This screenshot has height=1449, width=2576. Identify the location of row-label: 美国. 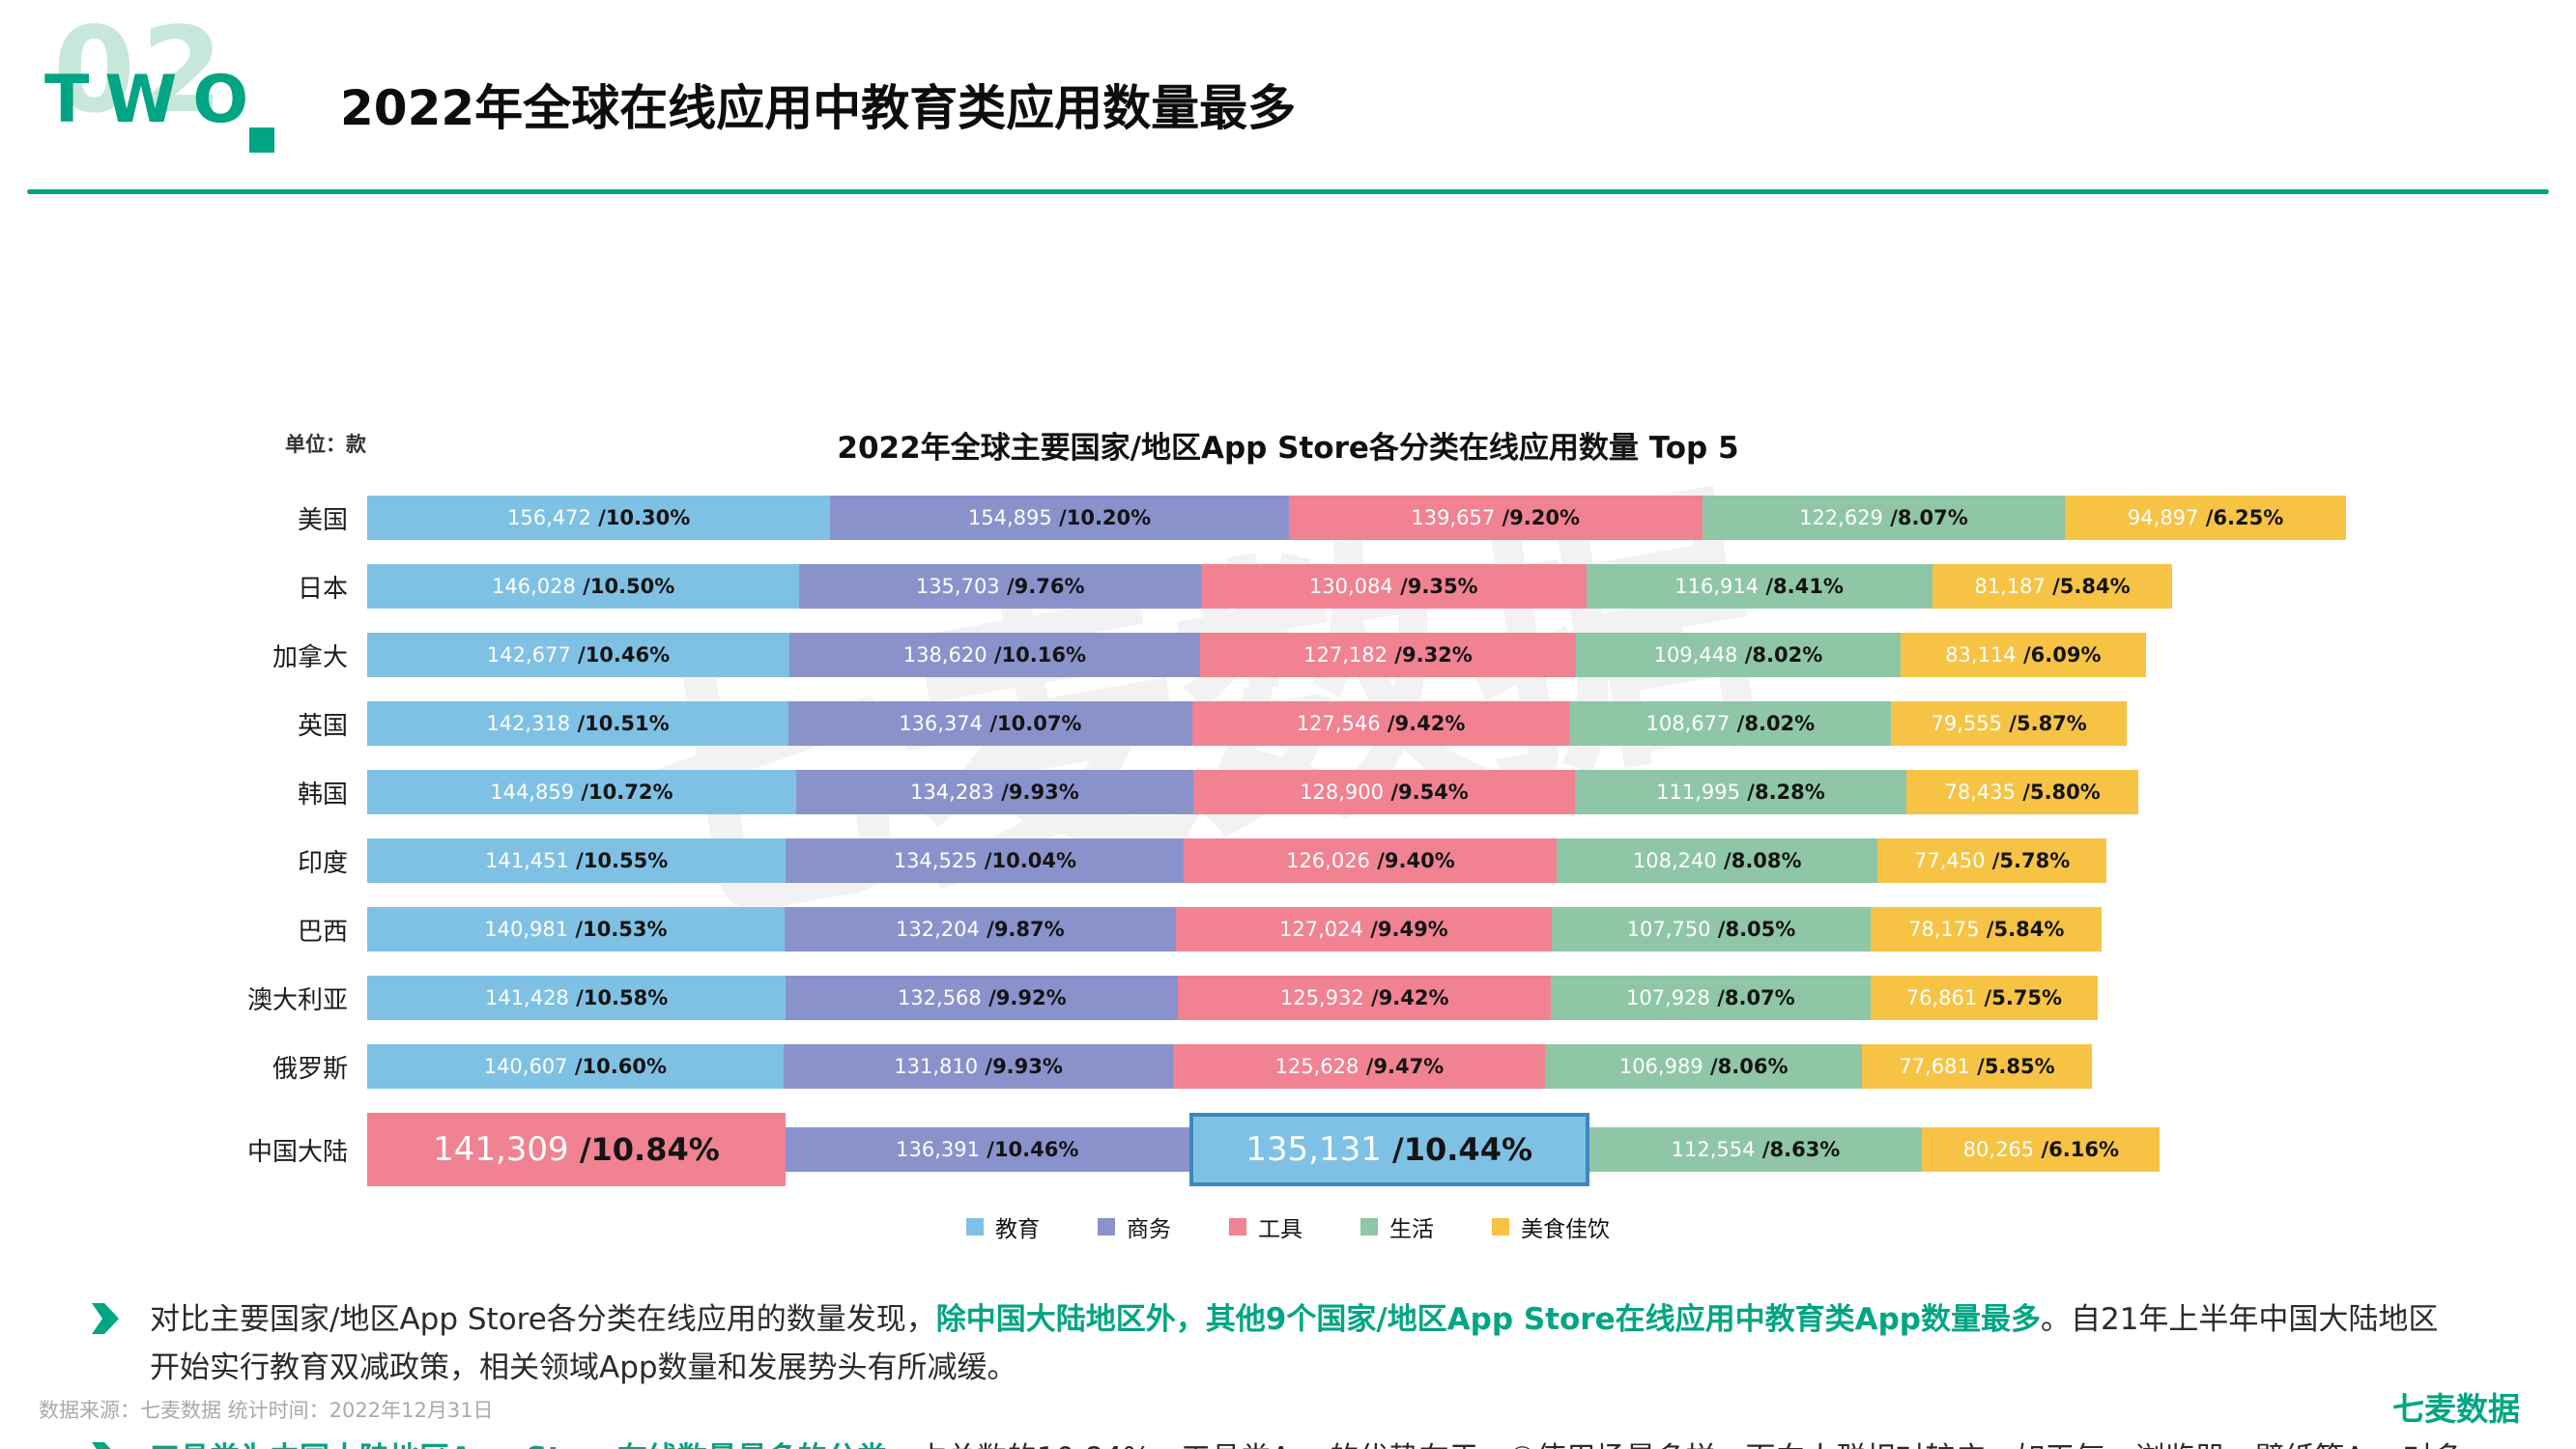
(322, 520).